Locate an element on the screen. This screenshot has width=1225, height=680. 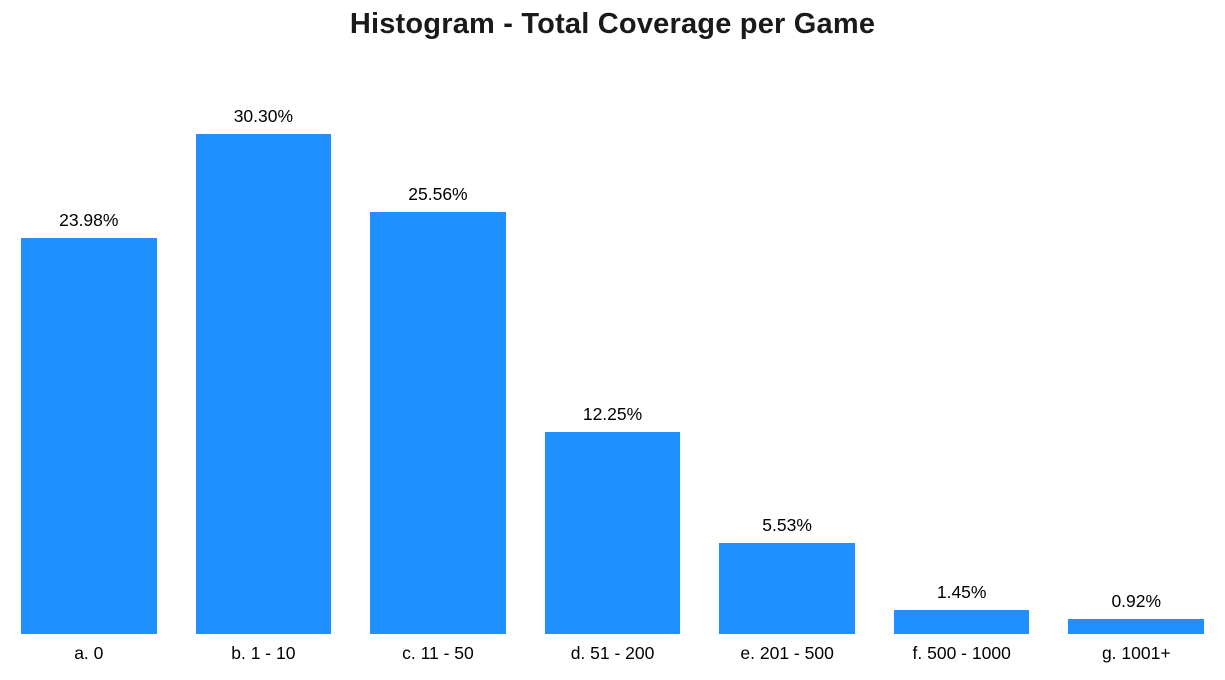
bar-group: 5.53% e. 201 - 500 is located at coordinates (787, 368).